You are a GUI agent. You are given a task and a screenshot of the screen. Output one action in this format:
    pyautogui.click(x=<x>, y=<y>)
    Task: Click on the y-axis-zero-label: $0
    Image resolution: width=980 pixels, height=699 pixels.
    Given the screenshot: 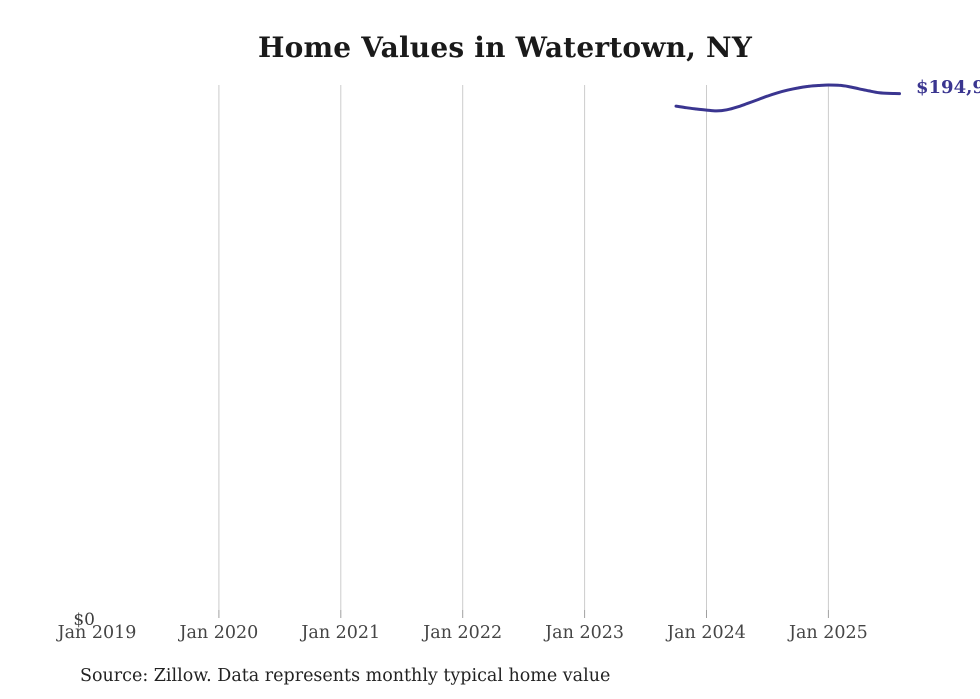 What is the action you would take?
    pyautogui.click(x=84, y=620)
    